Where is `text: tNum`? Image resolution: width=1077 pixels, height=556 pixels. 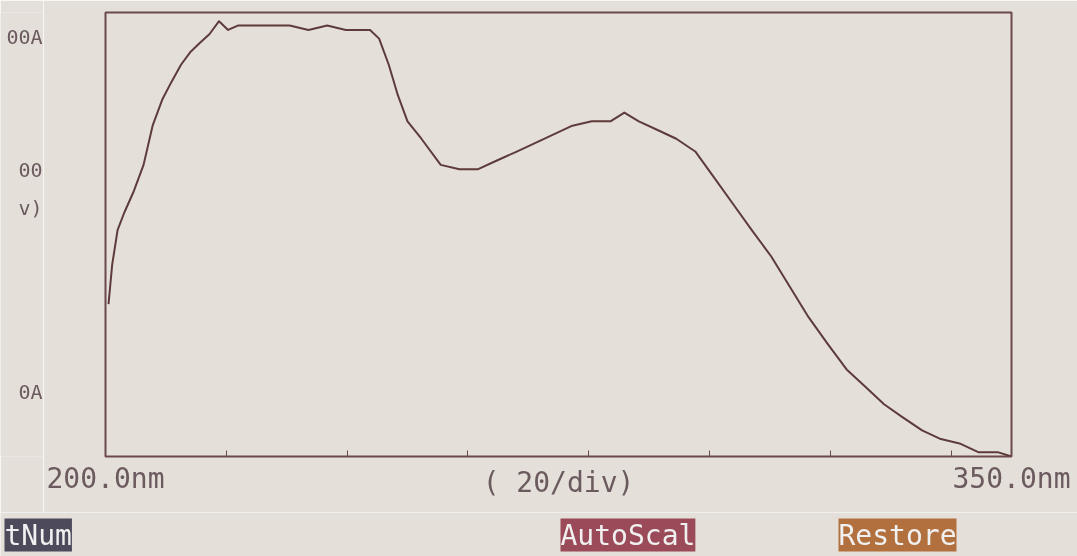 text: tNum is located at coordinates (38, 535).